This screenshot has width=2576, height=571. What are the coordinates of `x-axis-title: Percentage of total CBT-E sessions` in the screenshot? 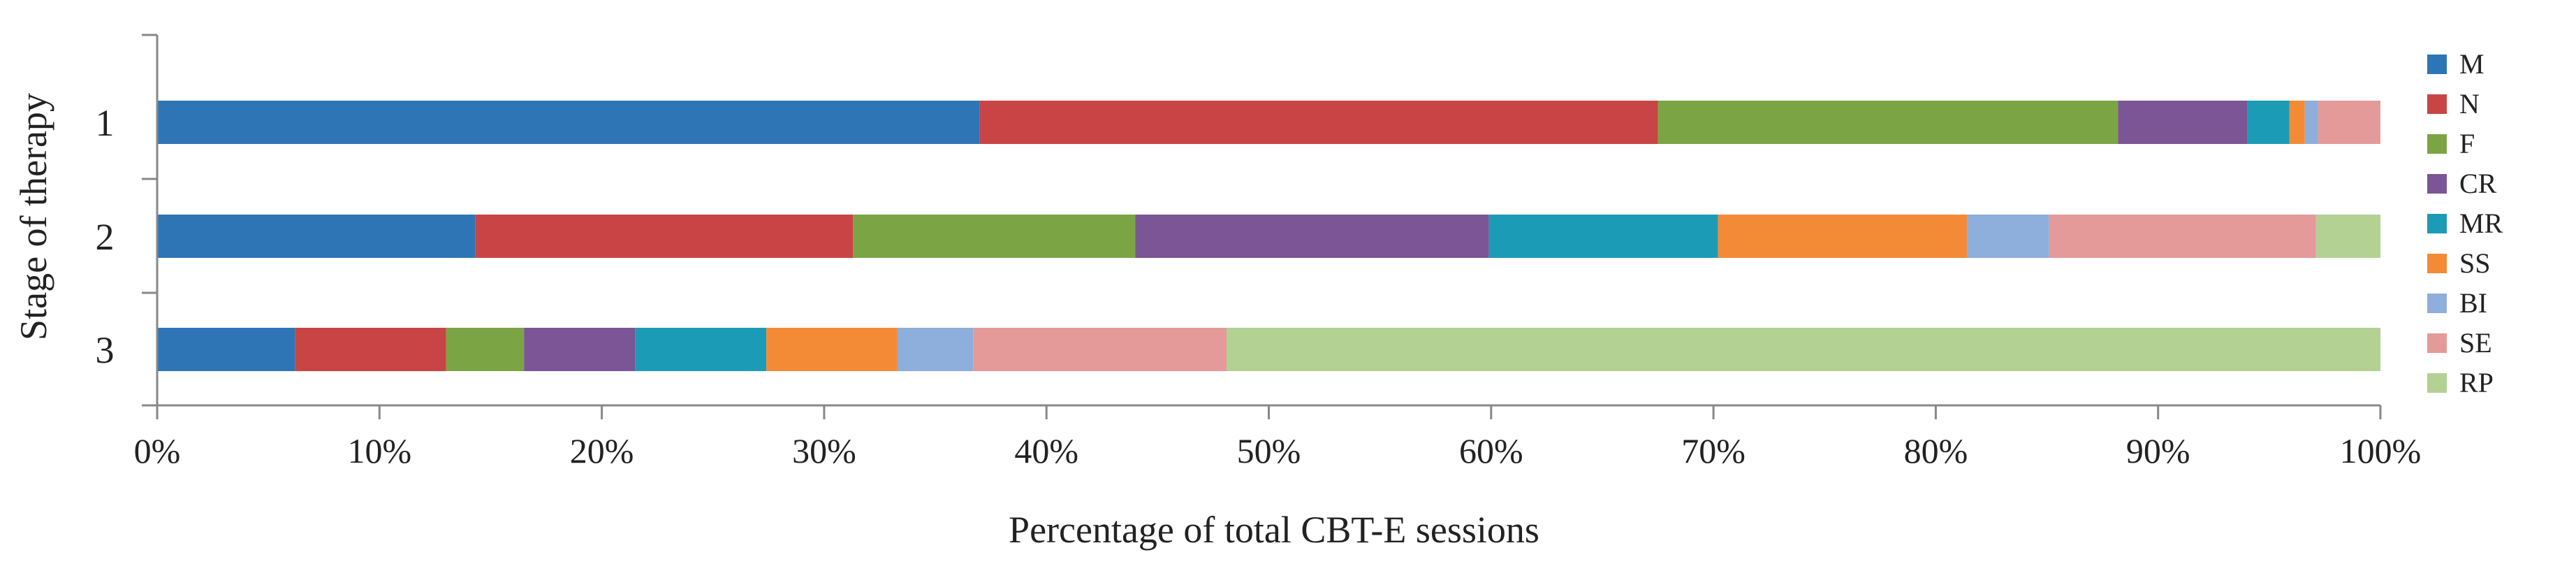 It's located at (1274, 530).